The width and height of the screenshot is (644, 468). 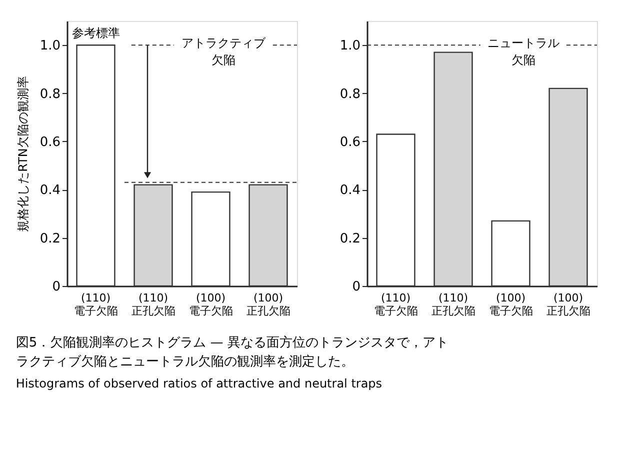 What do you see at coordinates (223, 52) in the screenshot?
I see `ref-line-label: アトラクティブ欠陥` at bounding box center [223, 52].